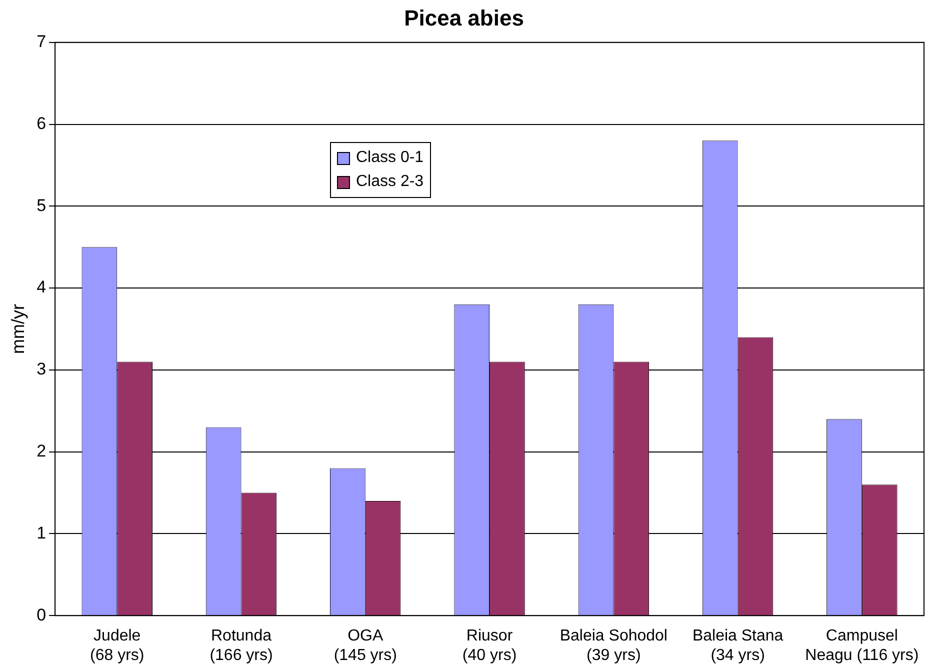 This screenshot has width=928, height=668. What do you see at coordinates (41, 205) in the screenshot?
I see `y-tick-label: 5` at bounding box center [41, 205].